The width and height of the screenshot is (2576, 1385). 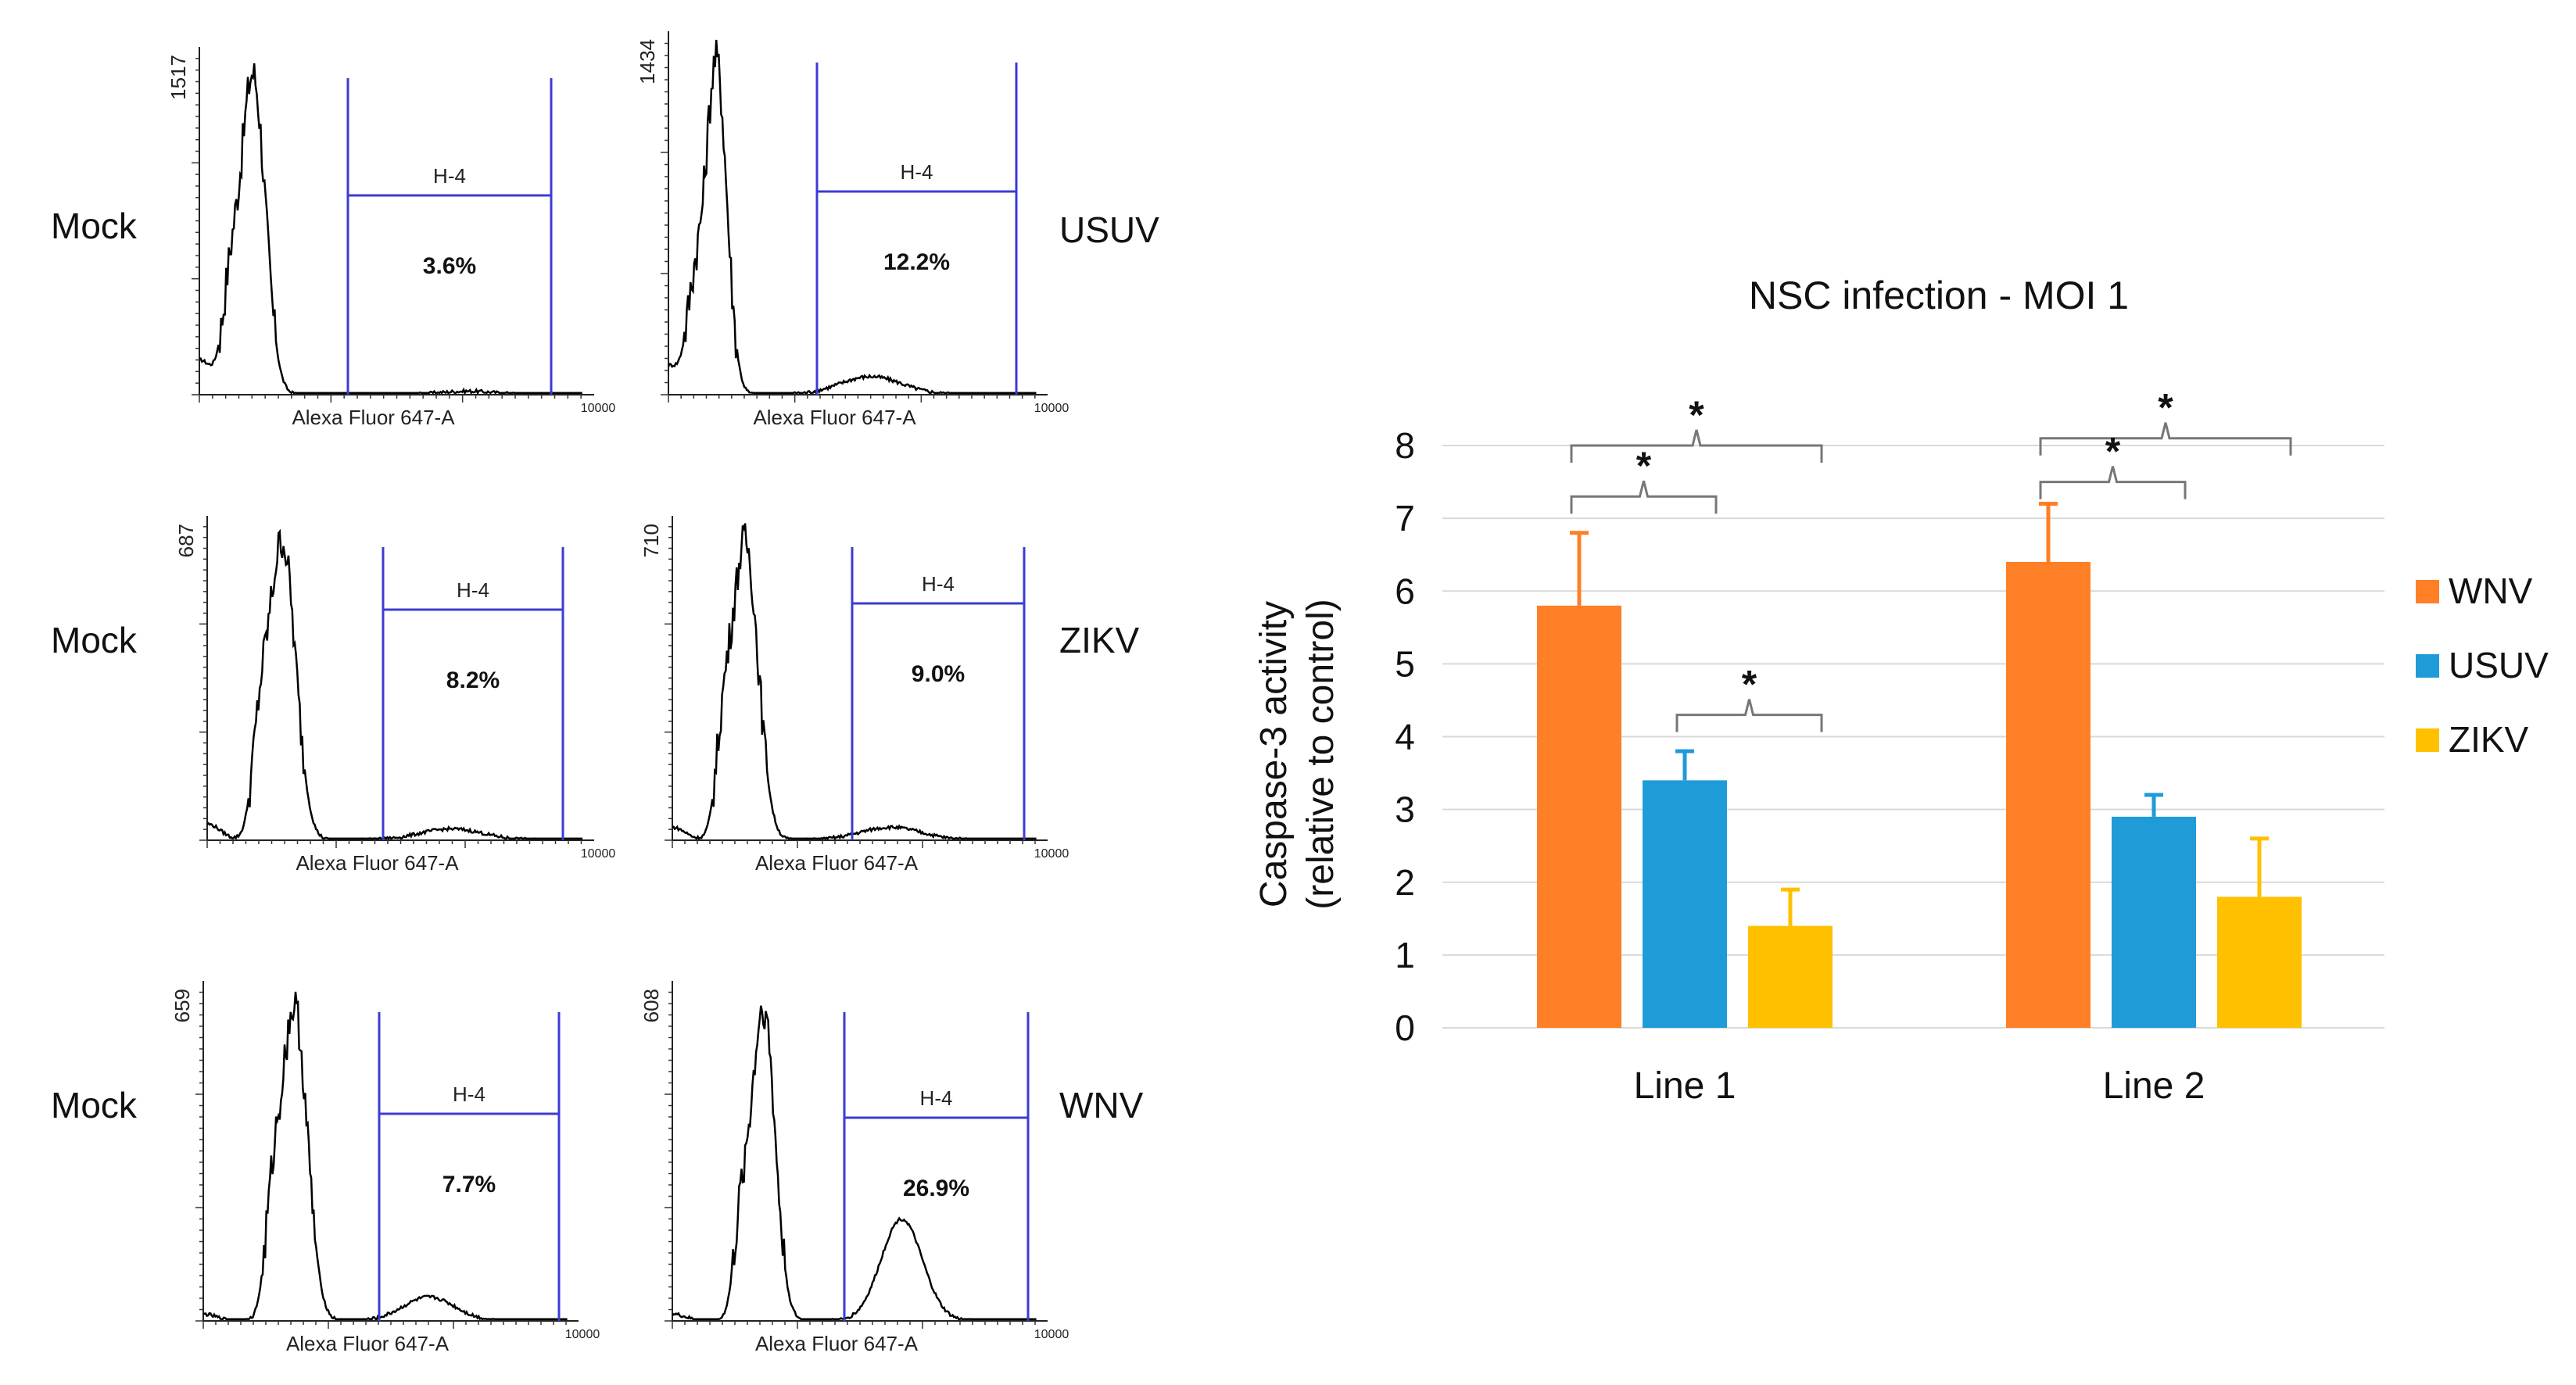 What do you see at coordinates (450, 266) in the screenshot?
I see `gate-percent: 3.6%` at bounding box center [450, 266].